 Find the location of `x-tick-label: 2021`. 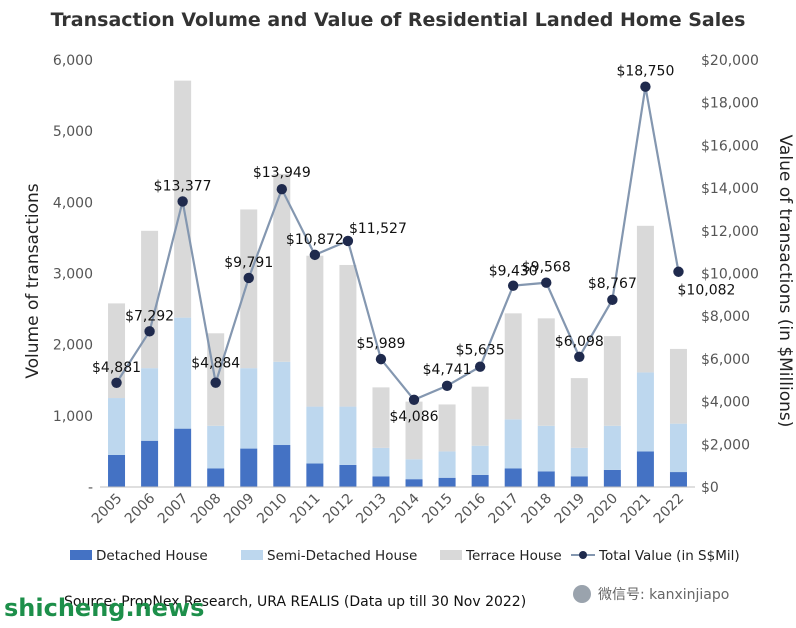

x-tick-label: 2021 is located at coordinates (636, 509).